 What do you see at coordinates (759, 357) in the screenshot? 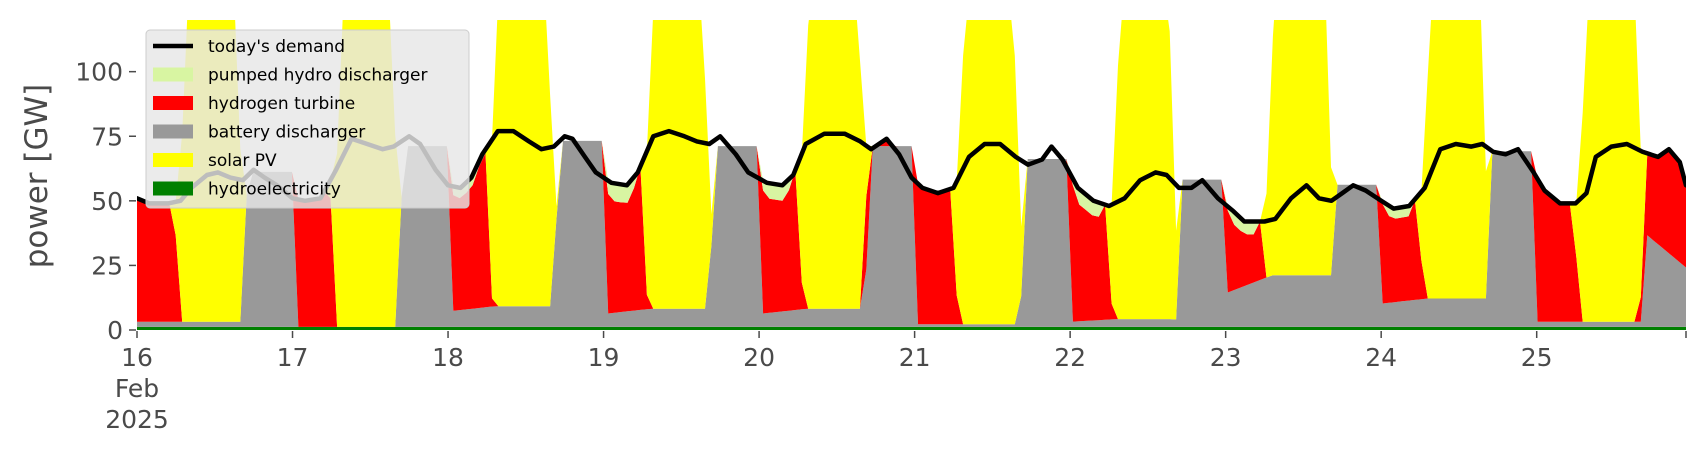
I see `x-tick-label: 20` at bounding box center [759, 357].